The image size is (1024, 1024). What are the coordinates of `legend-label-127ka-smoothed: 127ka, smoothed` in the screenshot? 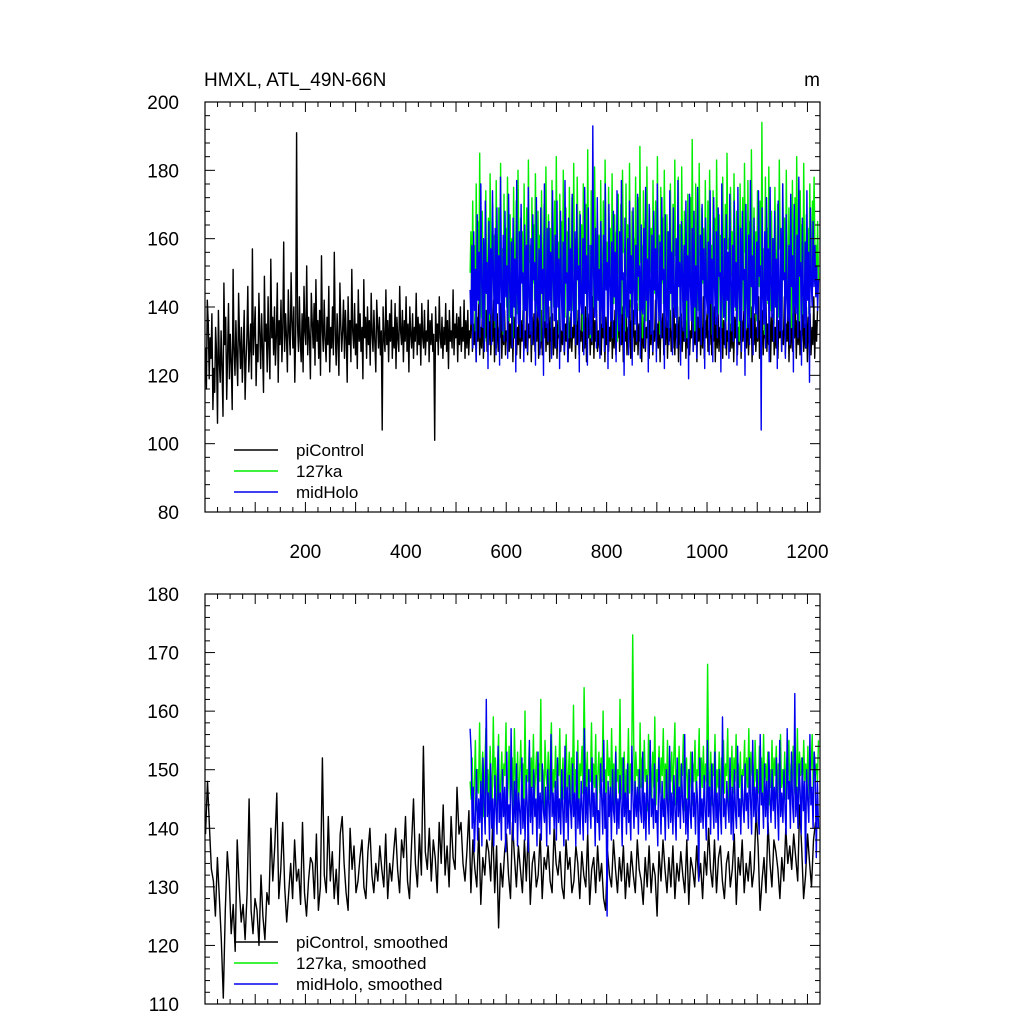 It's located at (361, 963).